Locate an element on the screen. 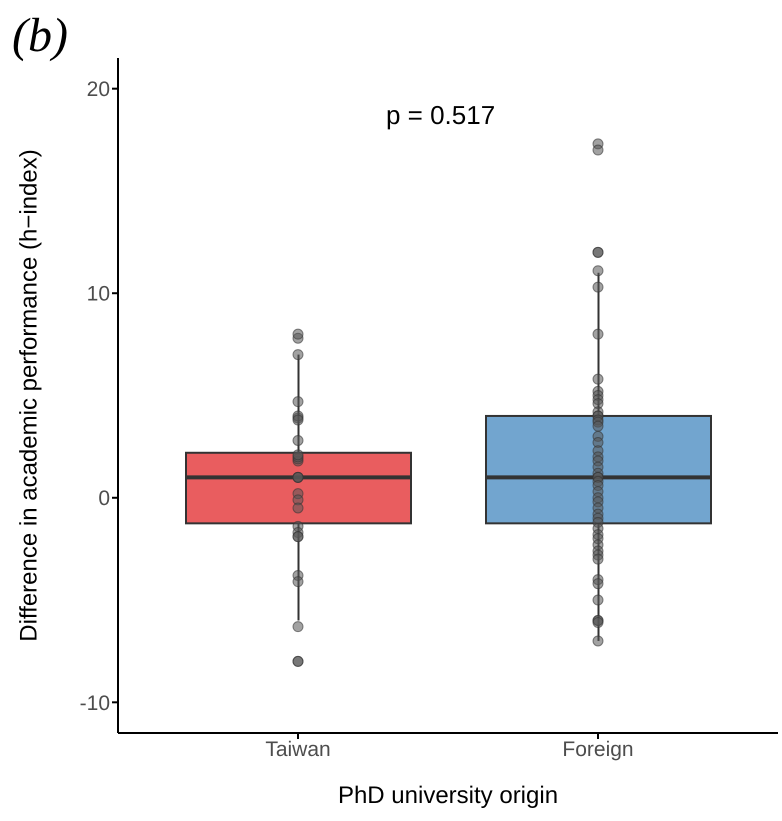  x-tick-label: Taiwan is located at coordinates (298, 749).